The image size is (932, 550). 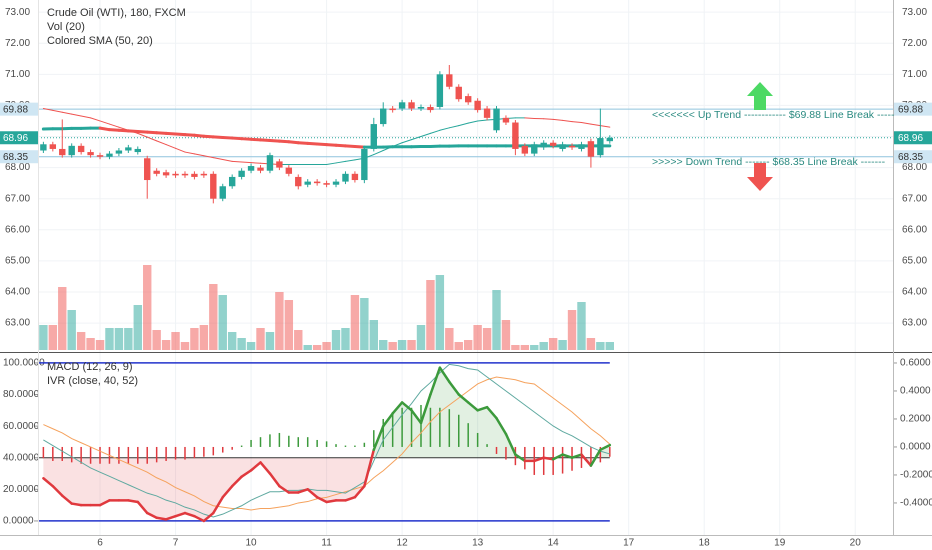 I want to click on level-box, so click(x=19, y=109).